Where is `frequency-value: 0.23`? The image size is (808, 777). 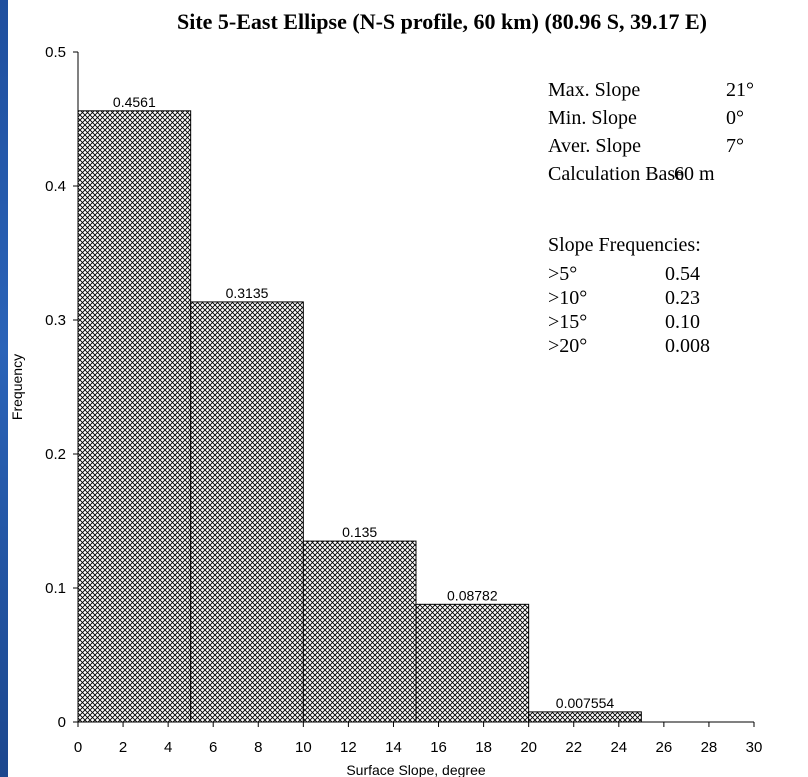
frequency-value: 0.23 is located at coordinates (682, 298).